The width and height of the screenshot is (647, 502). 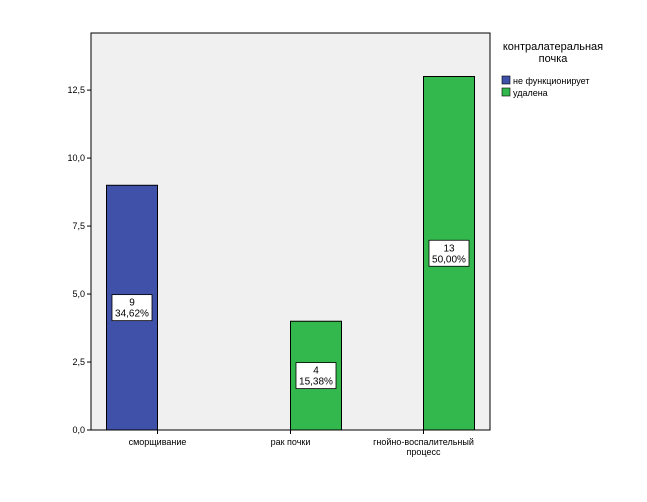 I want to click on legend-title: контралатеральная, so click(x=553, y=47).